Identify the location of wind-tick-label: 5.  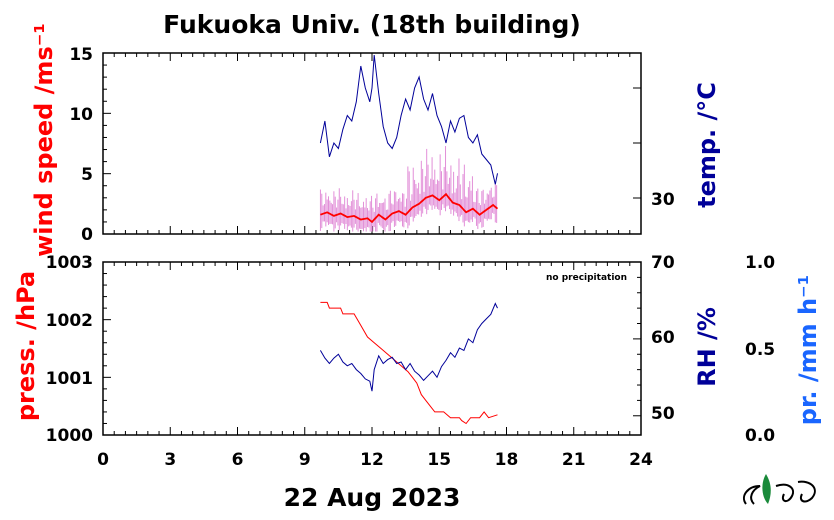
(87, 175).